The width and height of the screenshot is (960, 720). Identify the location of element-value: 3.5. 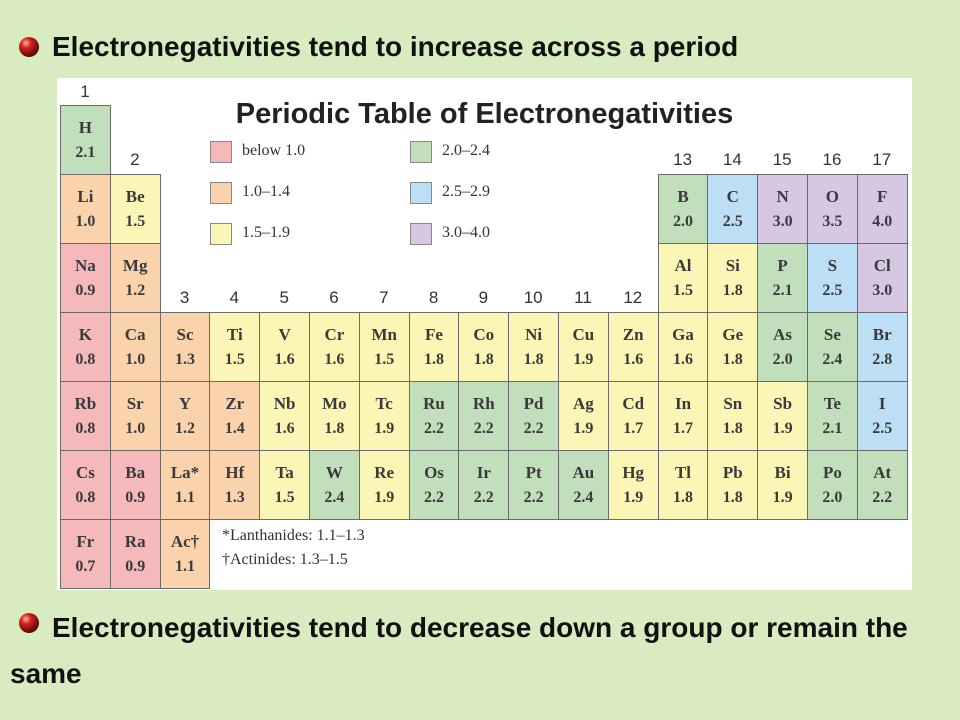
(832, 221).